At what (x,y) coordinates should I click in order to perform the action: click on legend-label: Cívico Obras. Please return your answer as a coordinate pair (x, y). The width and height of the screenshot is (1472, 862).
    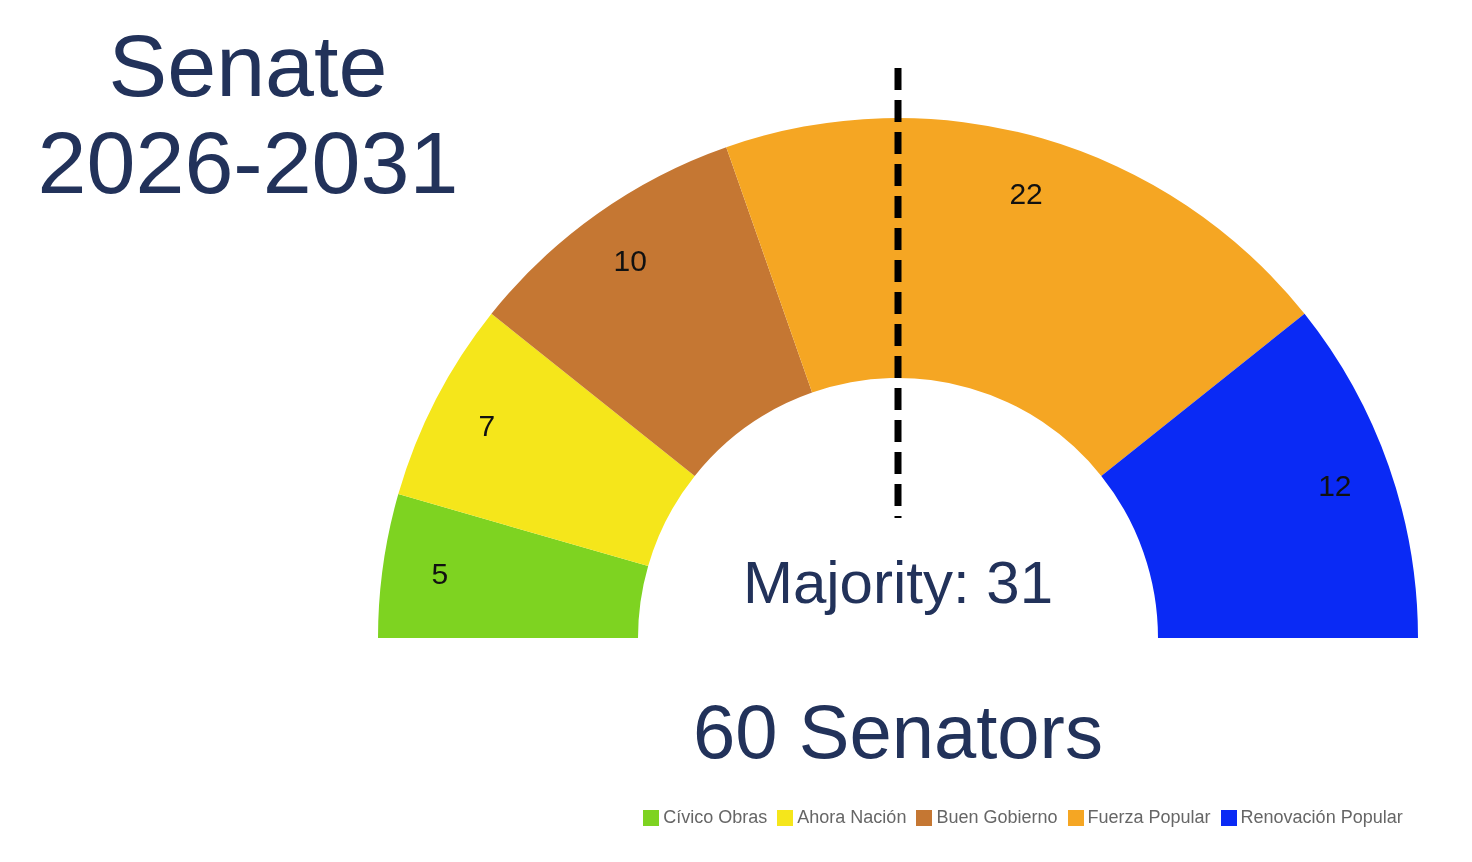
    Looking at the image, I should click on (715, 817).